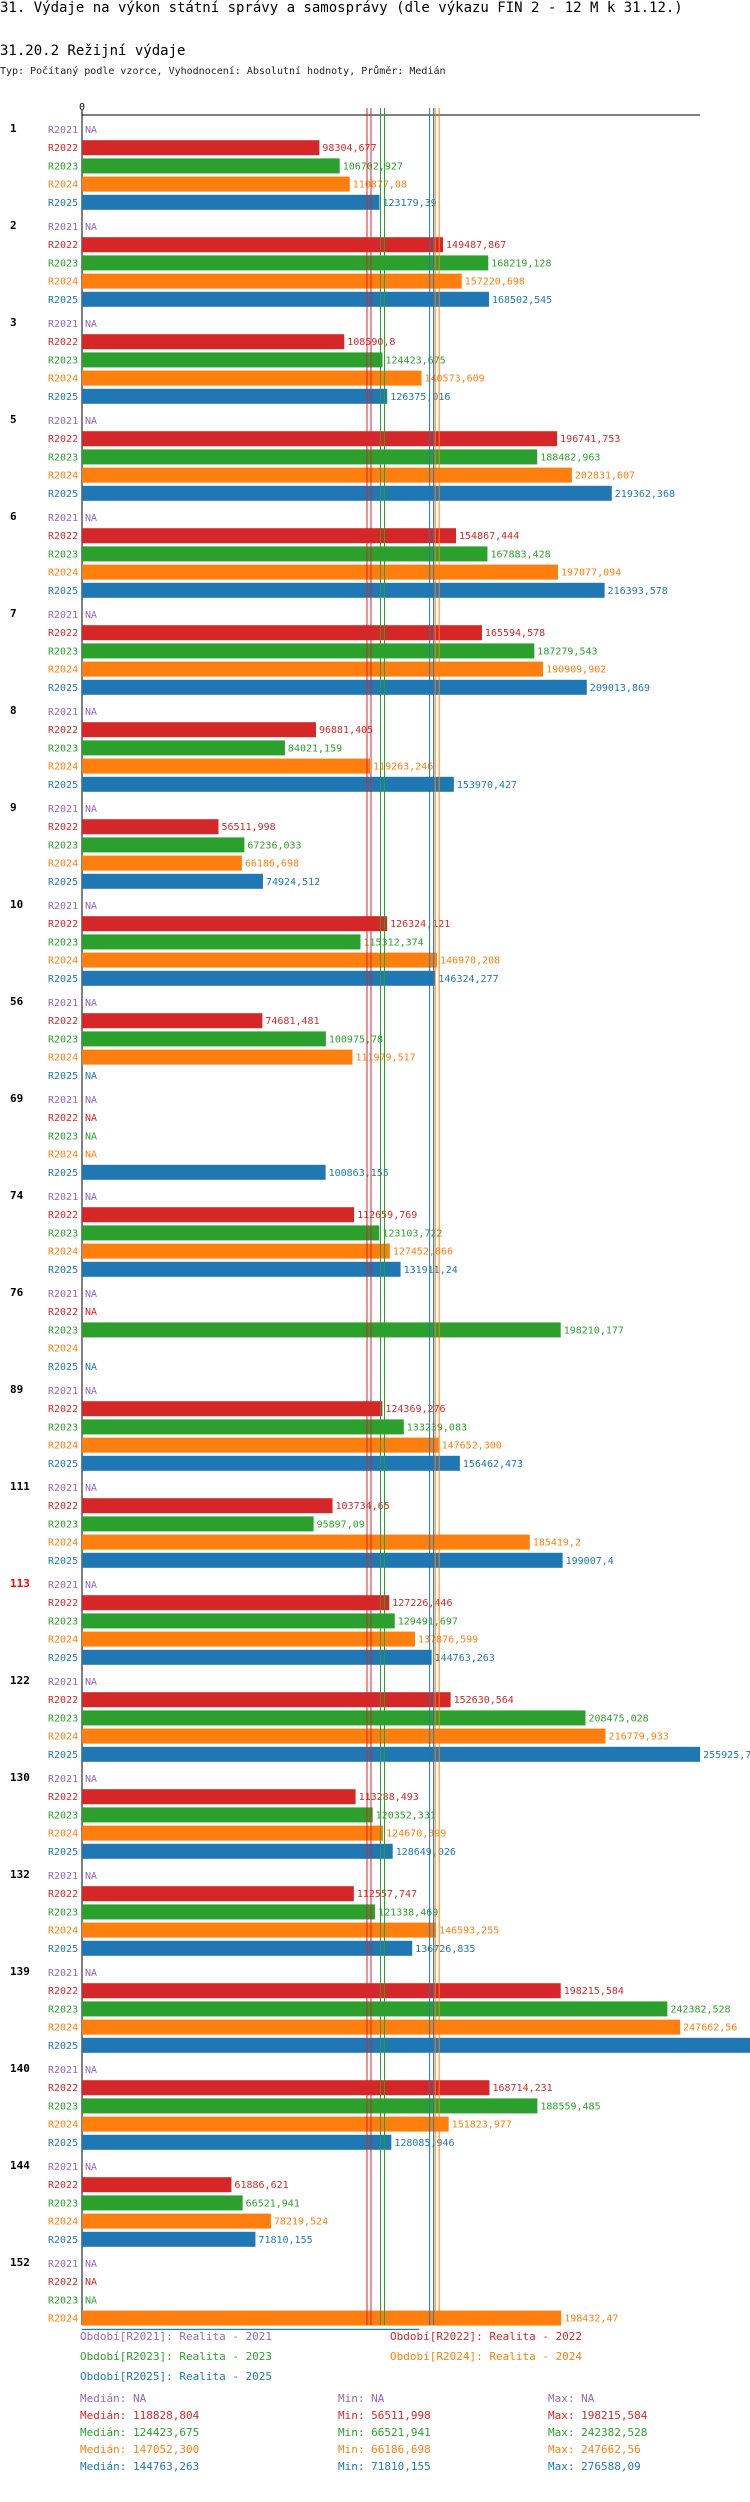 The height and width of the screenshot is (2502, 750). Describe the element at coordinates (465, 1658) in the screenshot. I see `data-label: 144763,263` at that location.